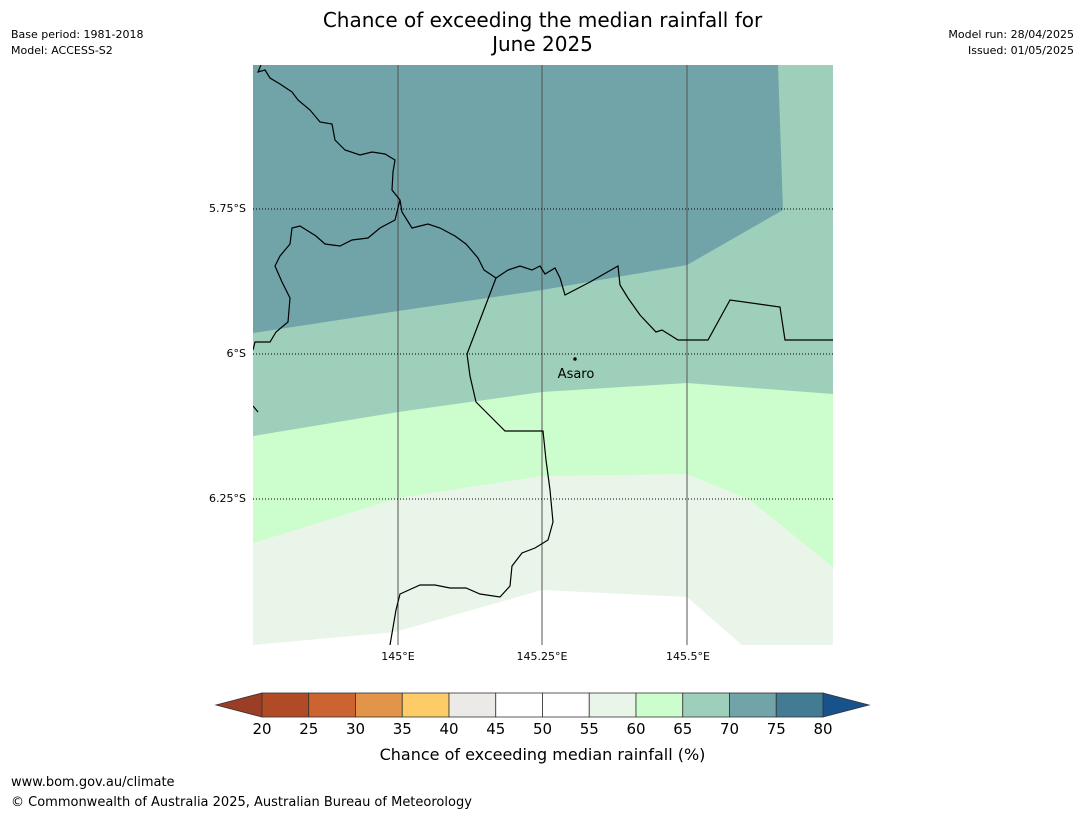 This screenshot has height=816, width=1085. What do you see at coordinates (776, 729) in the screenshot?
I see `colorbar-tick-label: 75` at bounding box center [776, 729].